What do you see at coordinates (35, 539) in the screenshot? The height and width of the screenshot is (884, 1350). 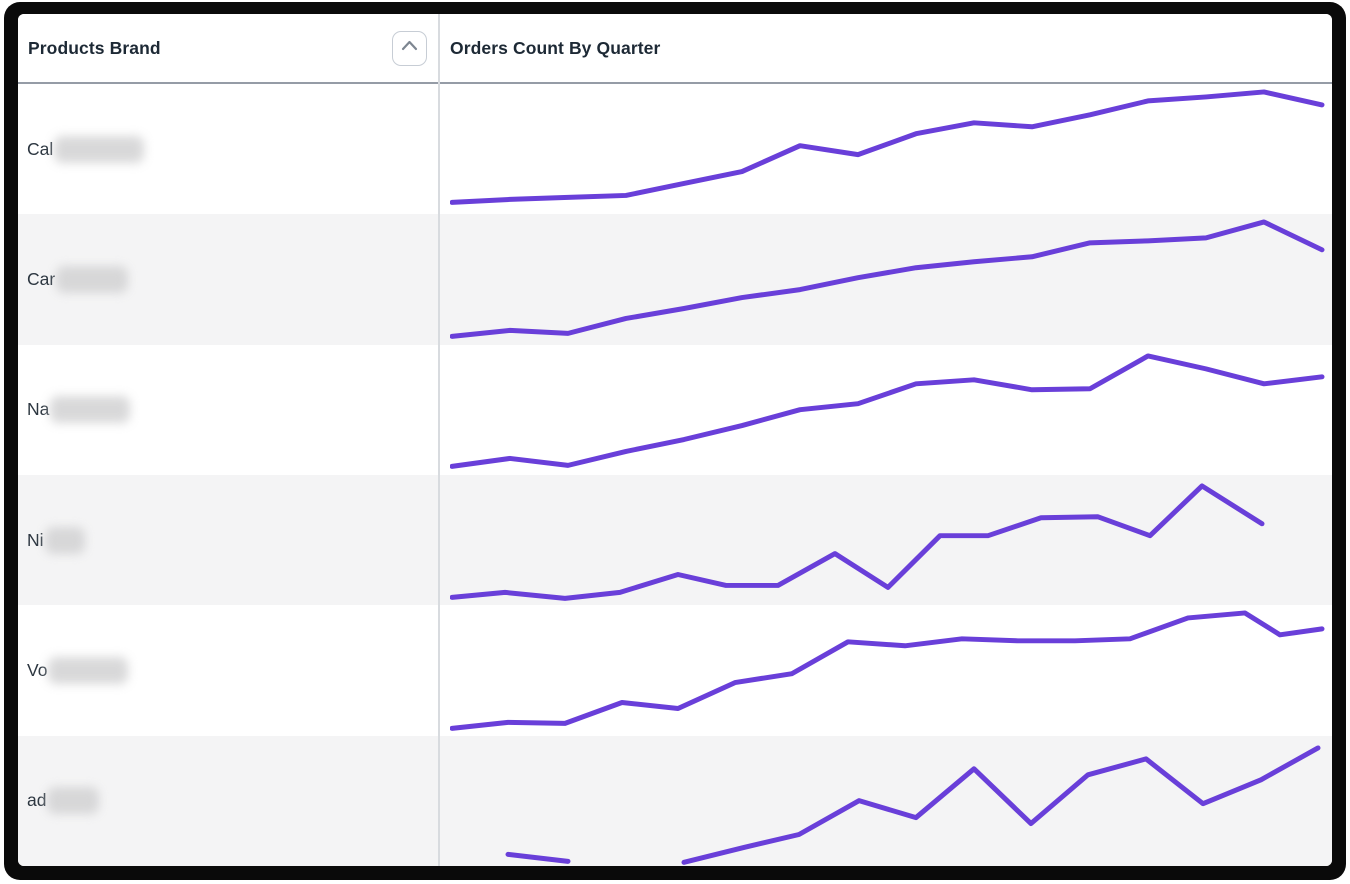 I see `brand-label: Ni` at bounding box center [35, 539].